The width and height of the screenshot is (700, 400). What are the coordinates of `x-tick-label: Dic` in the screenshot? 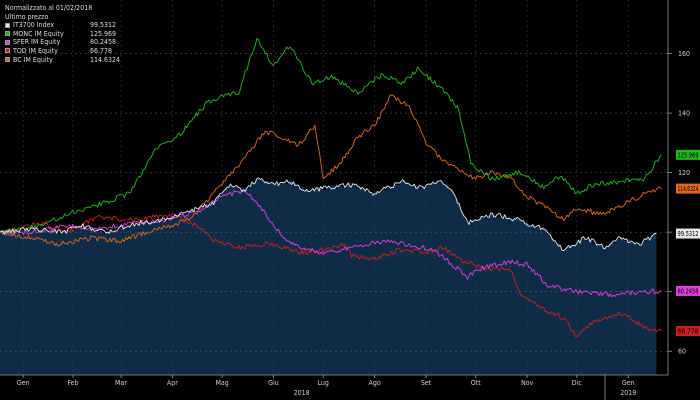 It's located at (577, 383).